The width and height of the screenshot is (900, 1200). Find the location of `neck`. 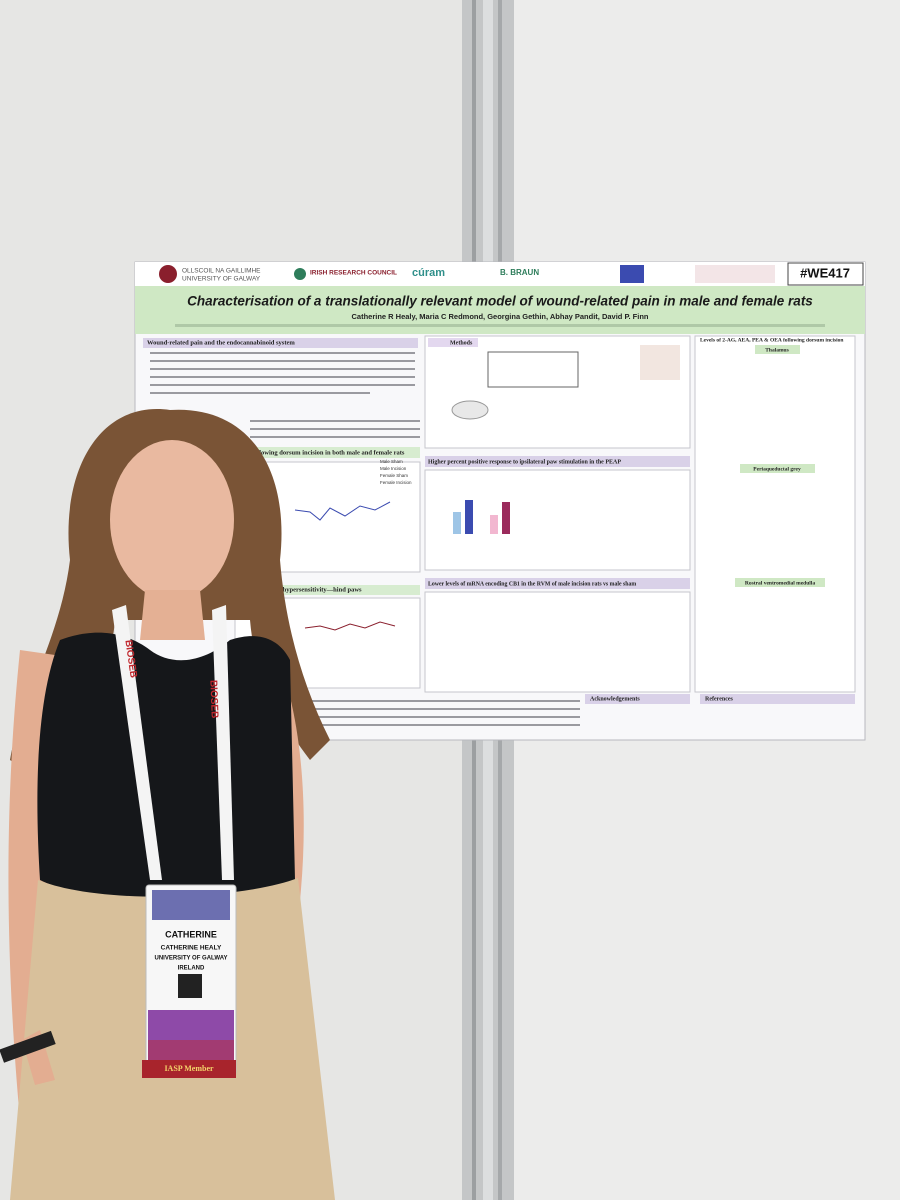

neck is located at coordinates (172, 615).